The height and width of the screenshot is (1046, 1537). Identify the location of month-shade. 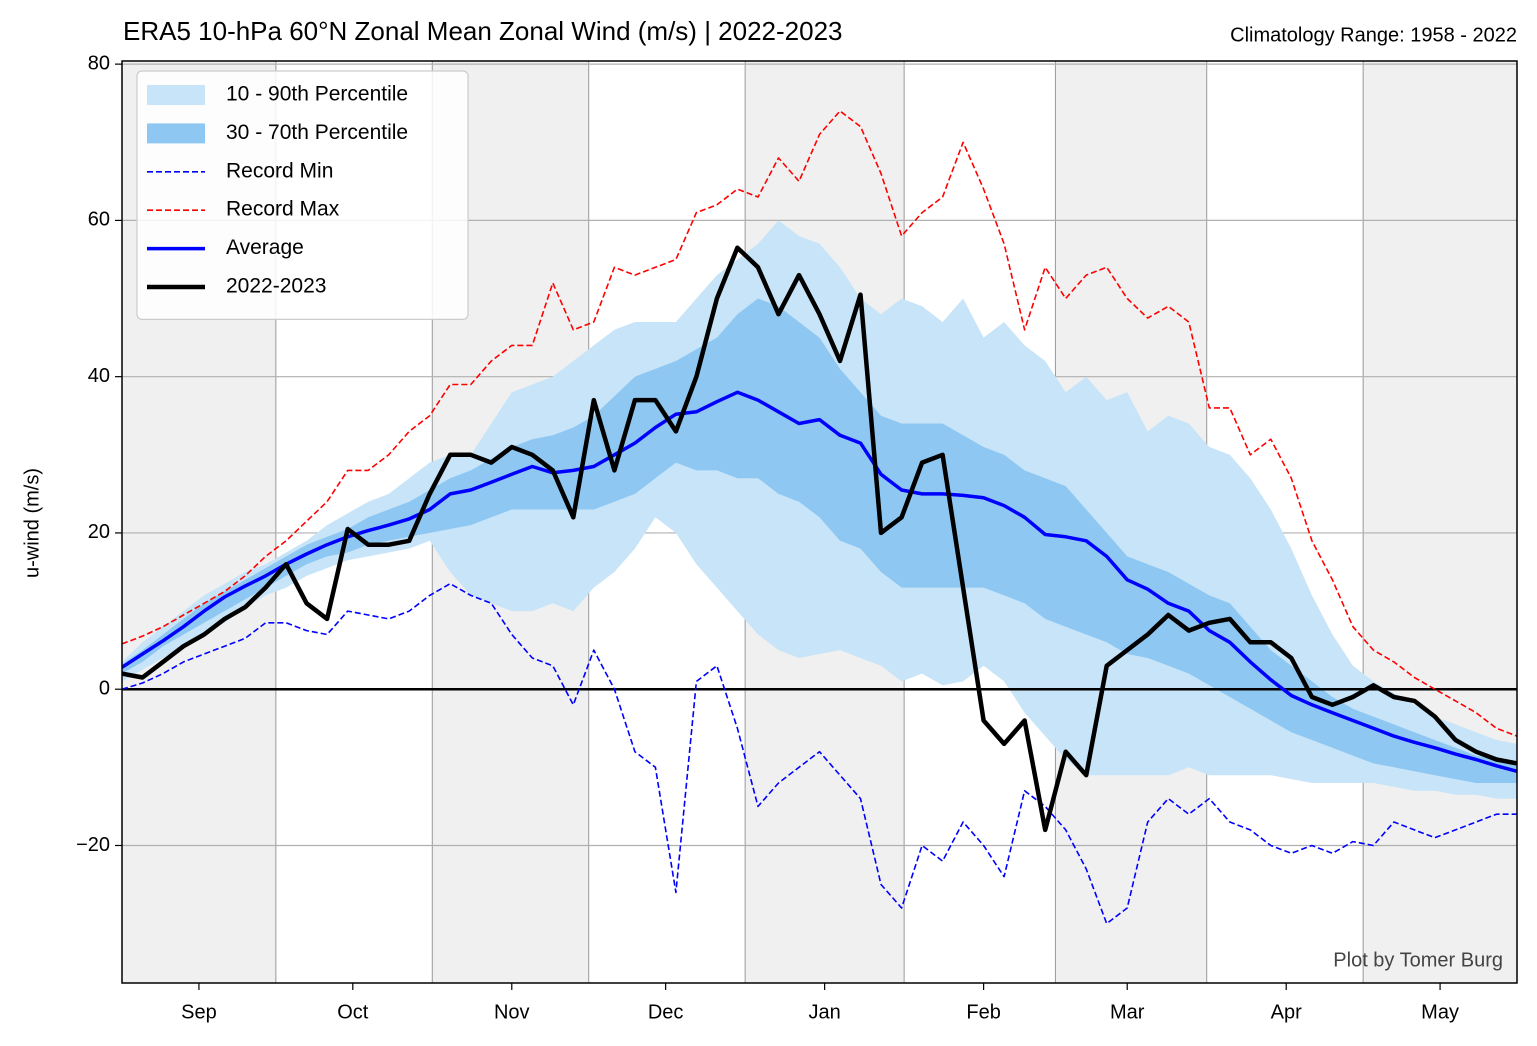
(1440, 522).